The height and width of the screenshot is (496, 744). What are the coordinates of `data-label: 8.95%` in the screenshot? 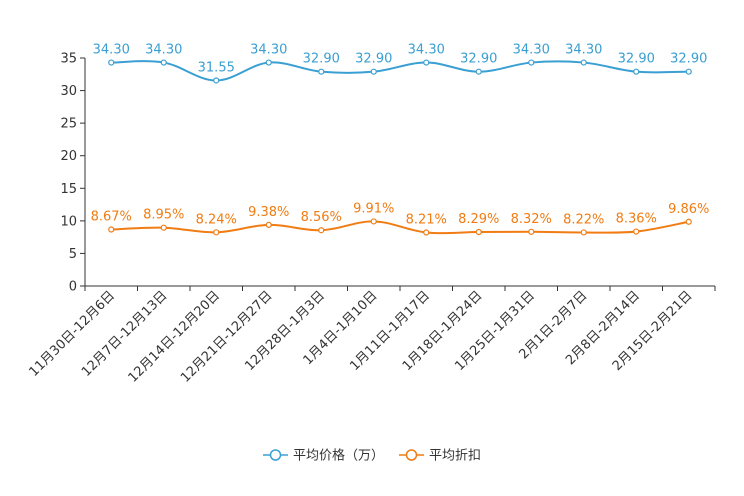 It's located at (163, 215).